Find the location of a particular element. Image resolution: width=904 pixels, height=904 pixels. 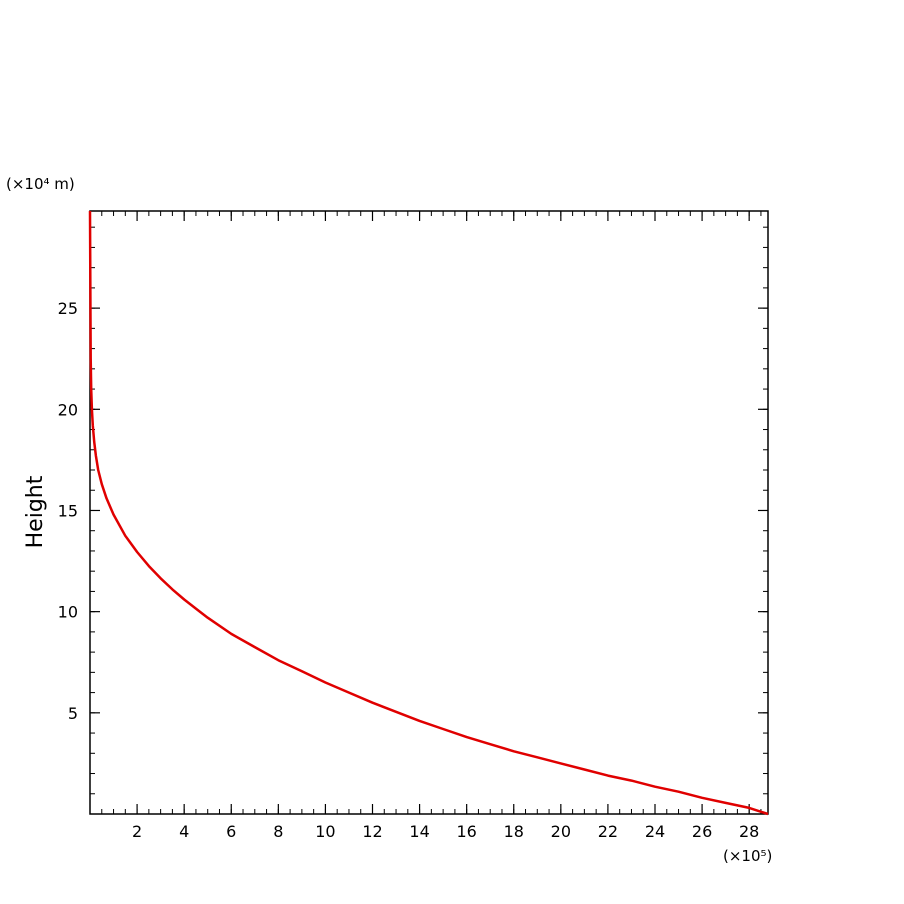

y-tick-label: 20 is located at coordinates (68, 409).